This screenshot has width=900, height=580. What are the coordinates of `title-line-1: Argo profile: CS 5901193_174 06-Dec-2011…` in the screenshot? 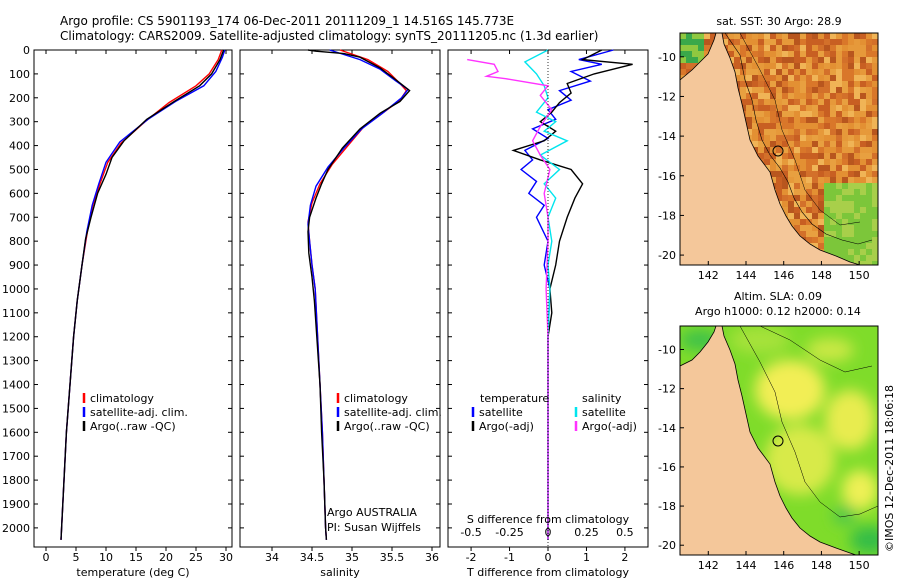 It's located at (287, 21).